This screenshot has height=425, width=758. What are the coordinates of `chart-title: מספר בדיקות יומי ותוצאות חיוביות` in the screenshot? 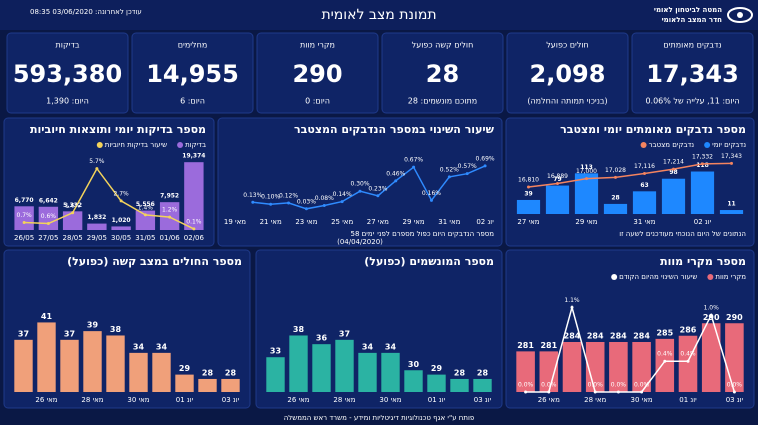 It's located at (118, 129).